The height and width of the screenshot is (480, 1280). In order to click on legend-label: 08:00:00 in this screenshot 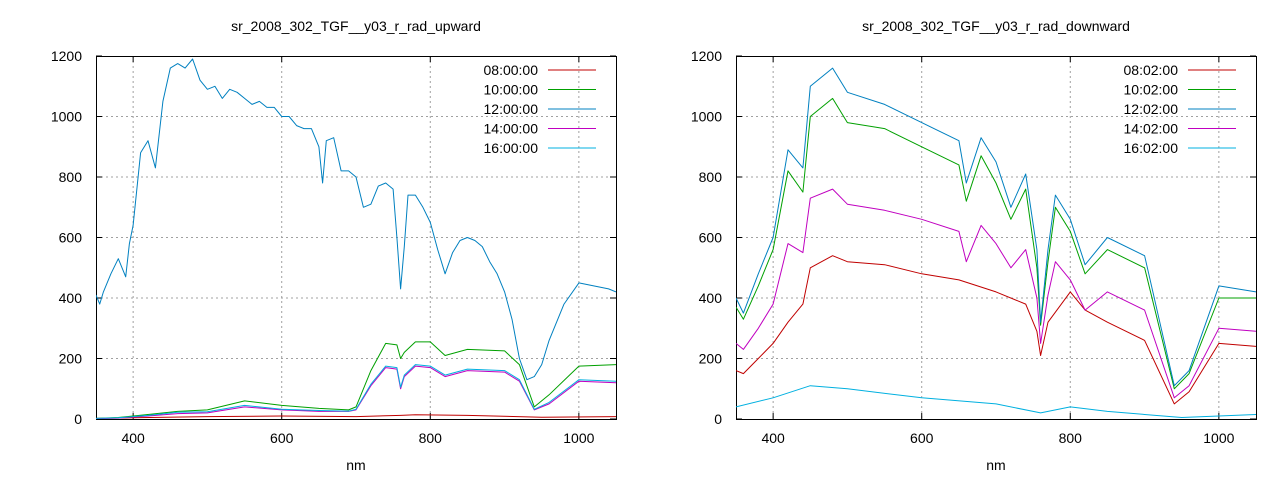, I will do `click(511, 70)`.